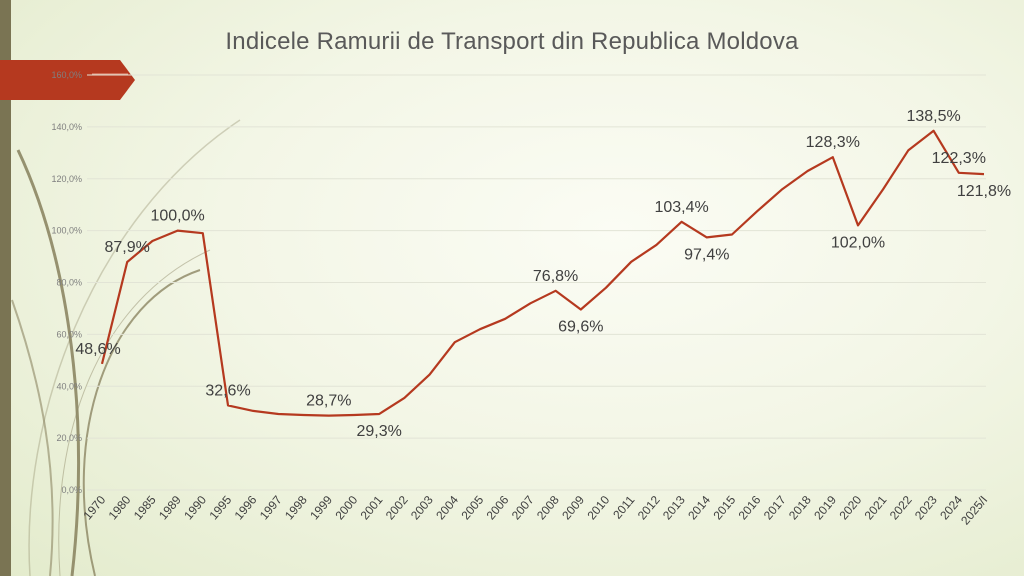 This screenshot has height=576, width=1024. Describe the element at coordinates (220, 508) in the screenshot. I see `x-tick-label: 1995` at that location.